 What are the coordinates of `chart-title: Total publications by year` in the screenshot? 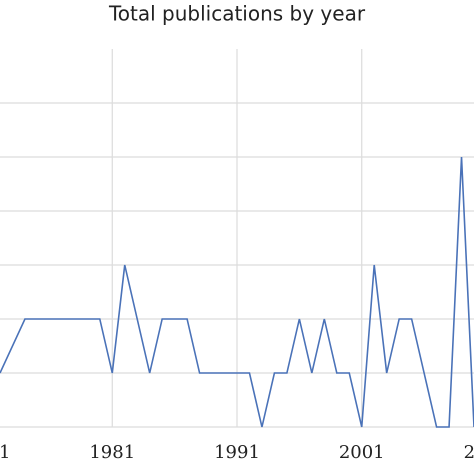 It's located at (237, 14).